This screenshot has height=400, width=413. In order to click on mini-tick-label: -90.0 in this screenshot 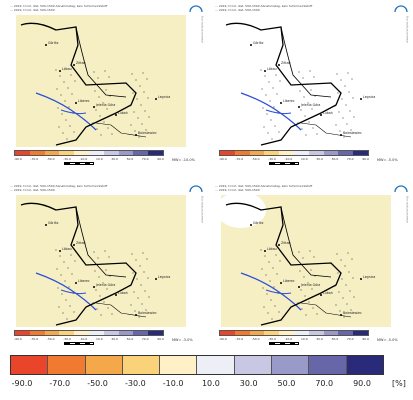, I will do `click(223, 159)`.